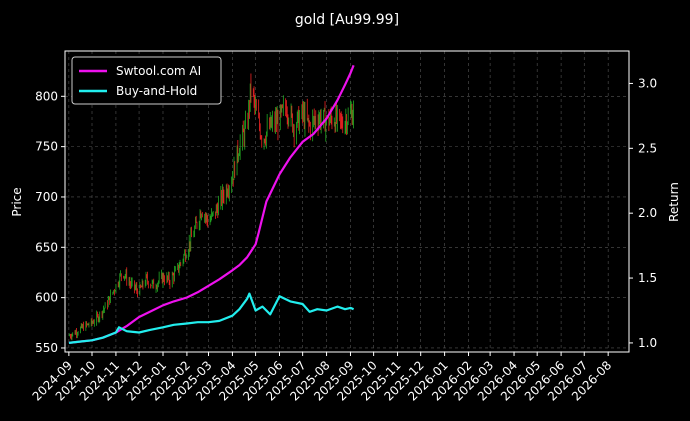 The width and height of the screenshot is (690, 421). I want to click on right-axis-label: Return, so click(674, 202).